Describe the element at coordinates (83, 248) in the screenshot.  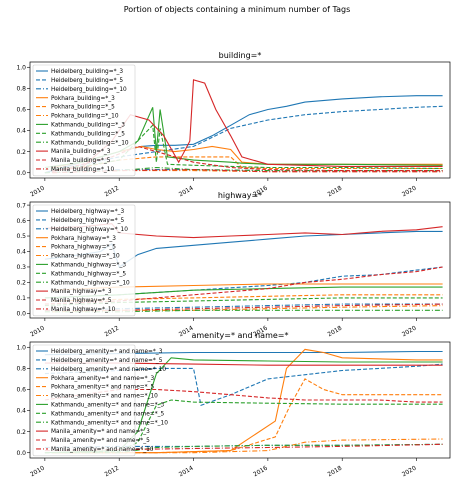
I see `legend-label: Pokhara_highway=*_5` at that location.